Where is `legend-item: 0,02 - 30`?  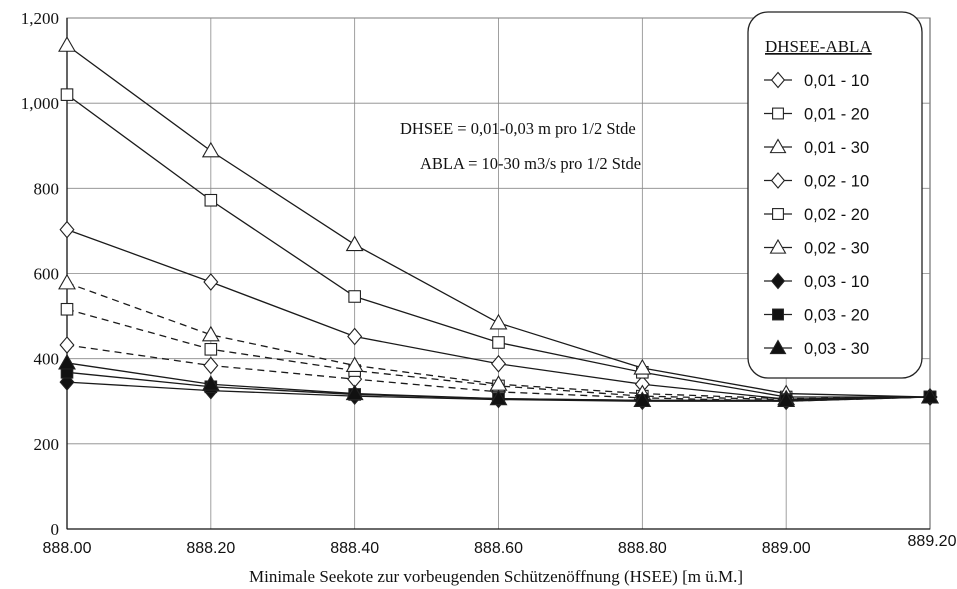
legend-item: 0,02 - 30 is located at coordinates (816, 248).